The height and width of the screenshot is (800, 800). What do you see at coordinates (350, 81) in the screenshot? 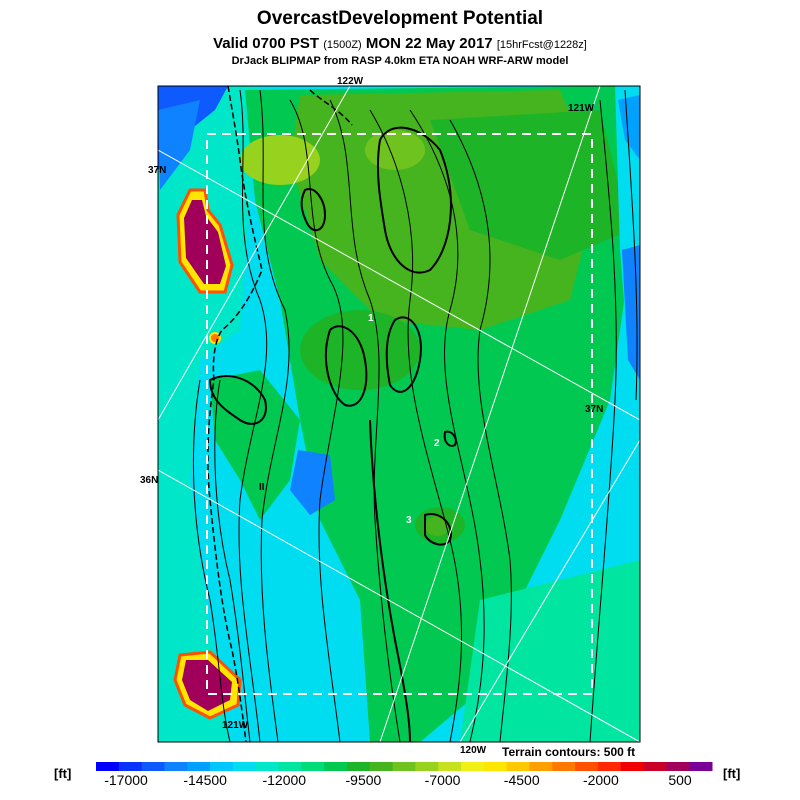
I see `lon-label-122w-top: 122W` at bounding box center [350, 81].